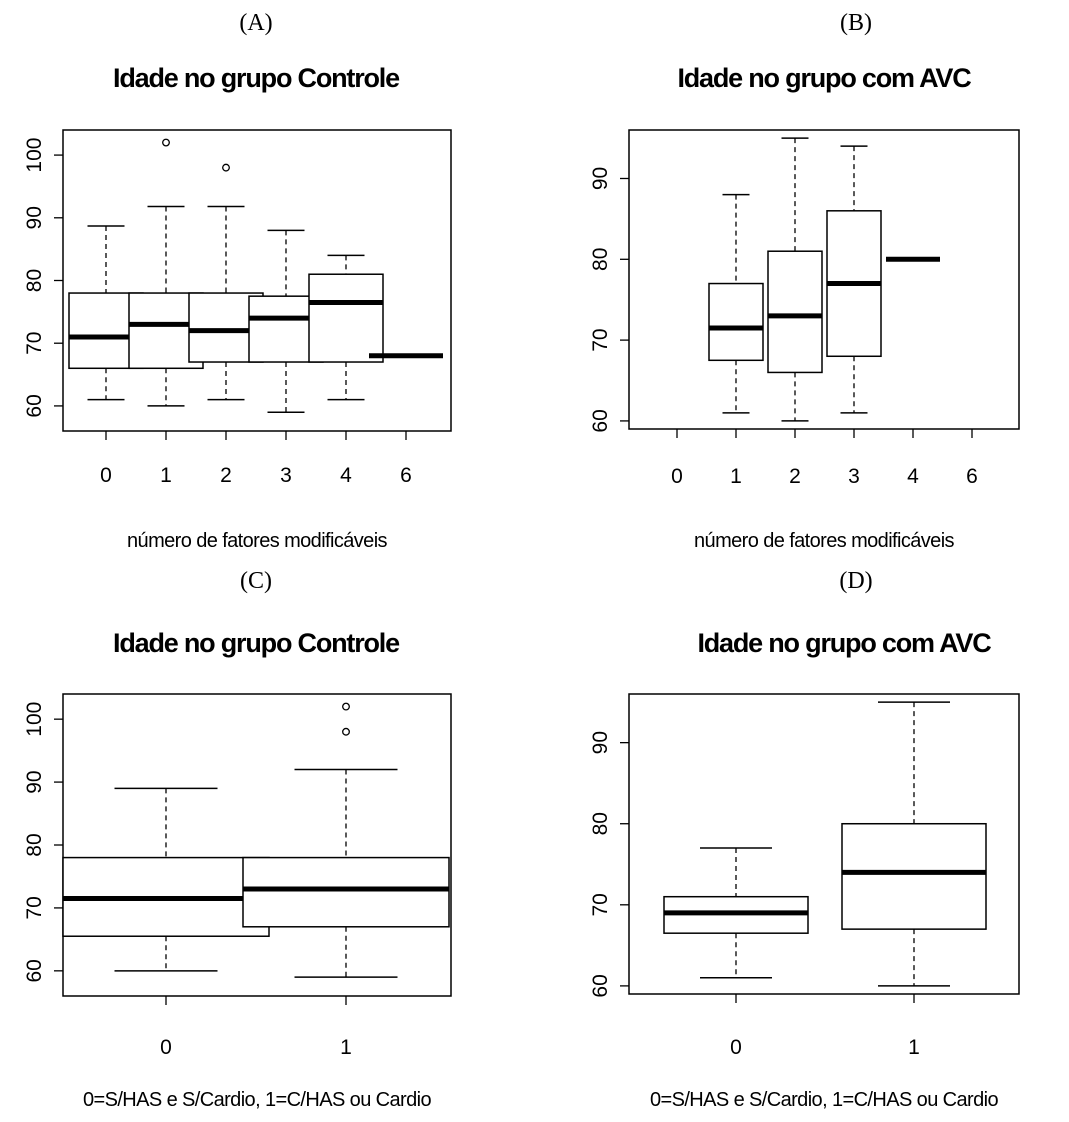  What do you see at coordinates (255, 23) in the screenshot?
I see `panel-letter: (A)` at bounding box center [255, 23].